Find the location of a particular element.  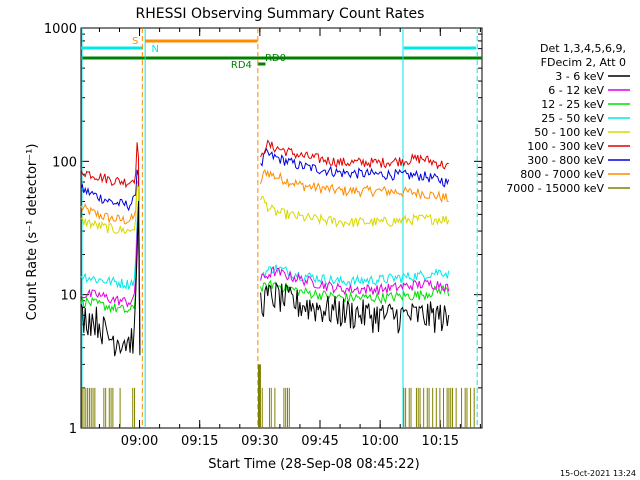

x-tick-label: 10:15 is located at coordinates (440, 441).